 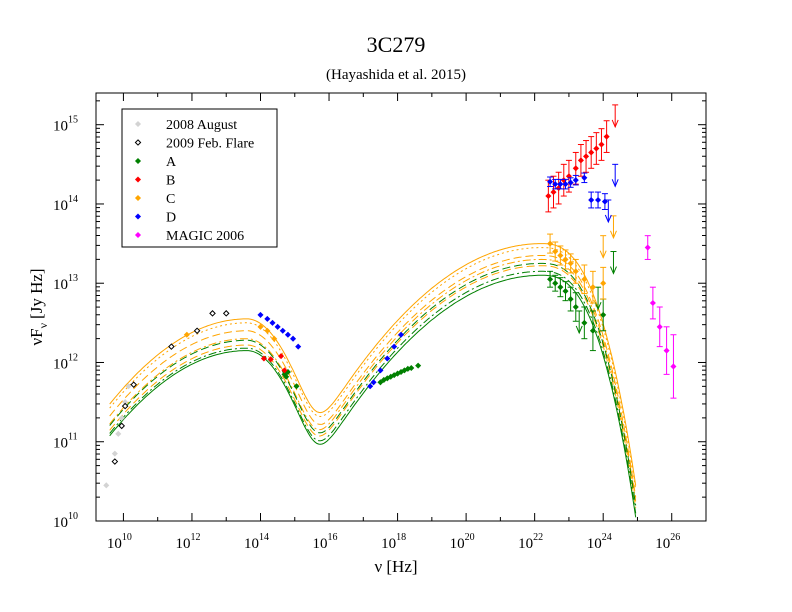 I want to click on x-tick-label: 1024, so click(x=599, y=542).